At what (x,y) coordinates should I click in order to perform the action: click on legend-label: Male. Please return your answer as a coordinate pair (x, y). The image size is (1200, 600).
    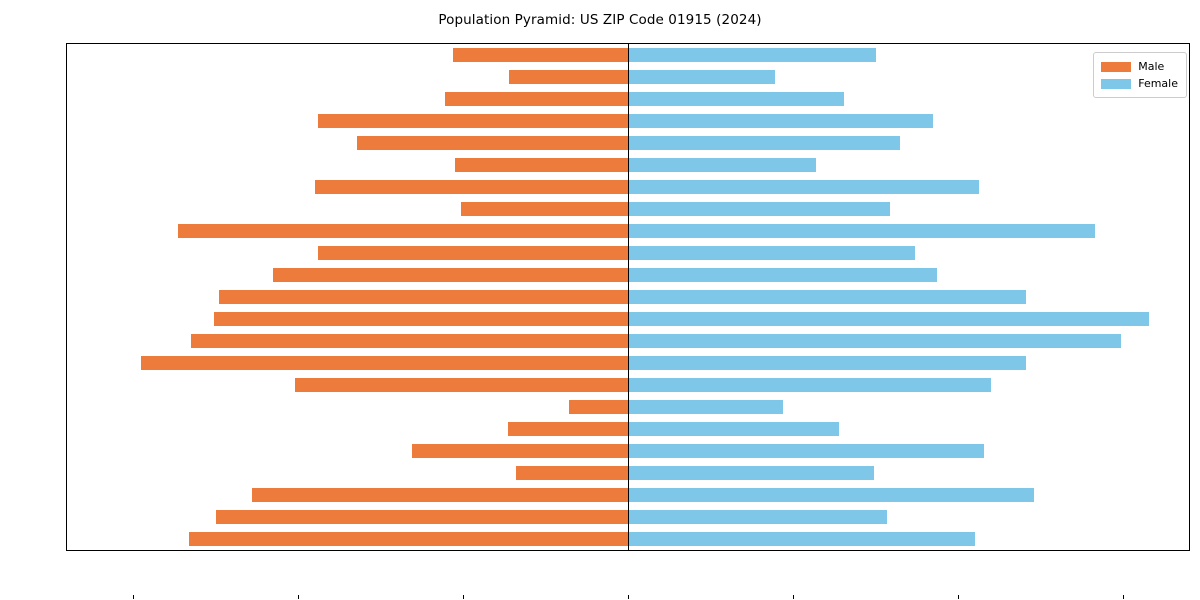
    Looking at the image, I should click on (1151, 66).